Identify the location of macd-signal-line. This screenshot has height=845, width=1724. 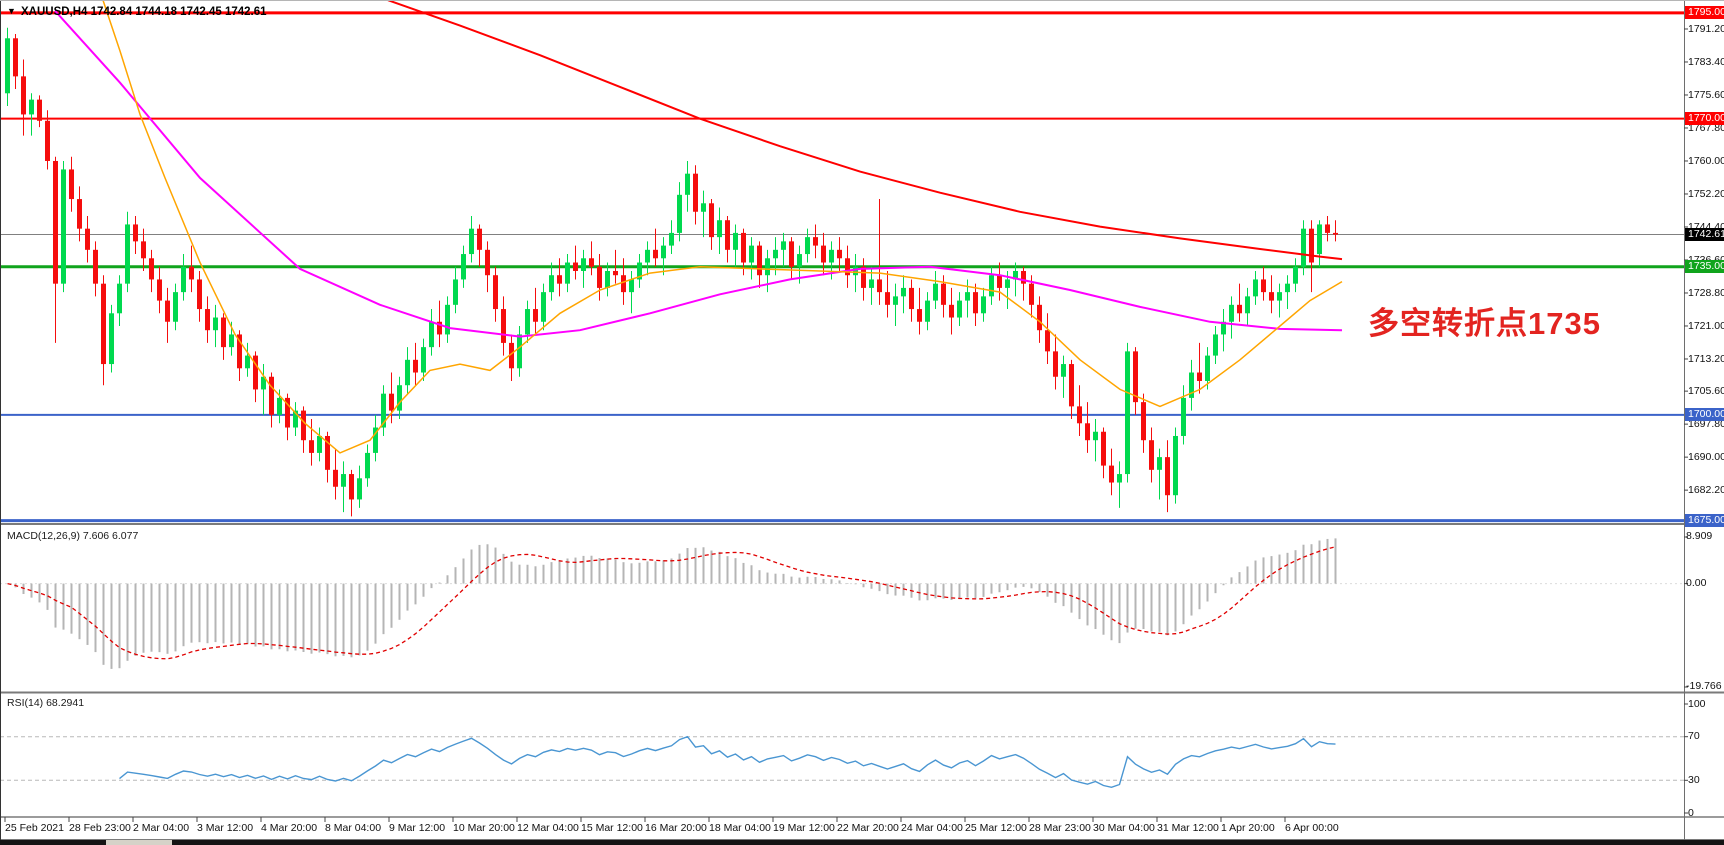
(671, 603).